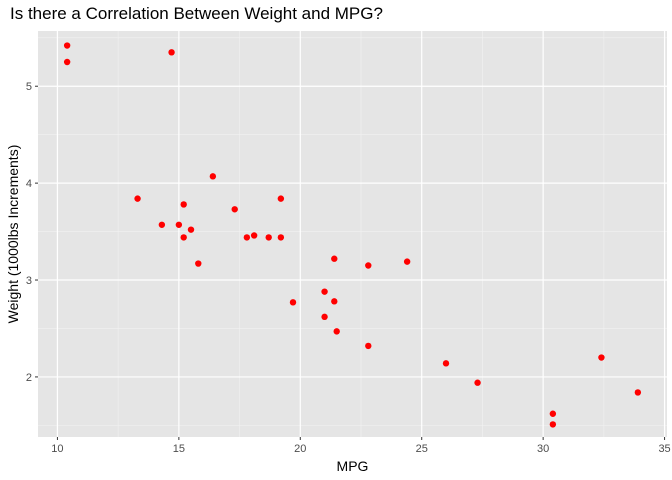 This screenshot has height=480, width=672. Describe the element at coordinates (29, 232) in the screenshot. I see `y-tick-labels: 2 3 4 5` at that location.